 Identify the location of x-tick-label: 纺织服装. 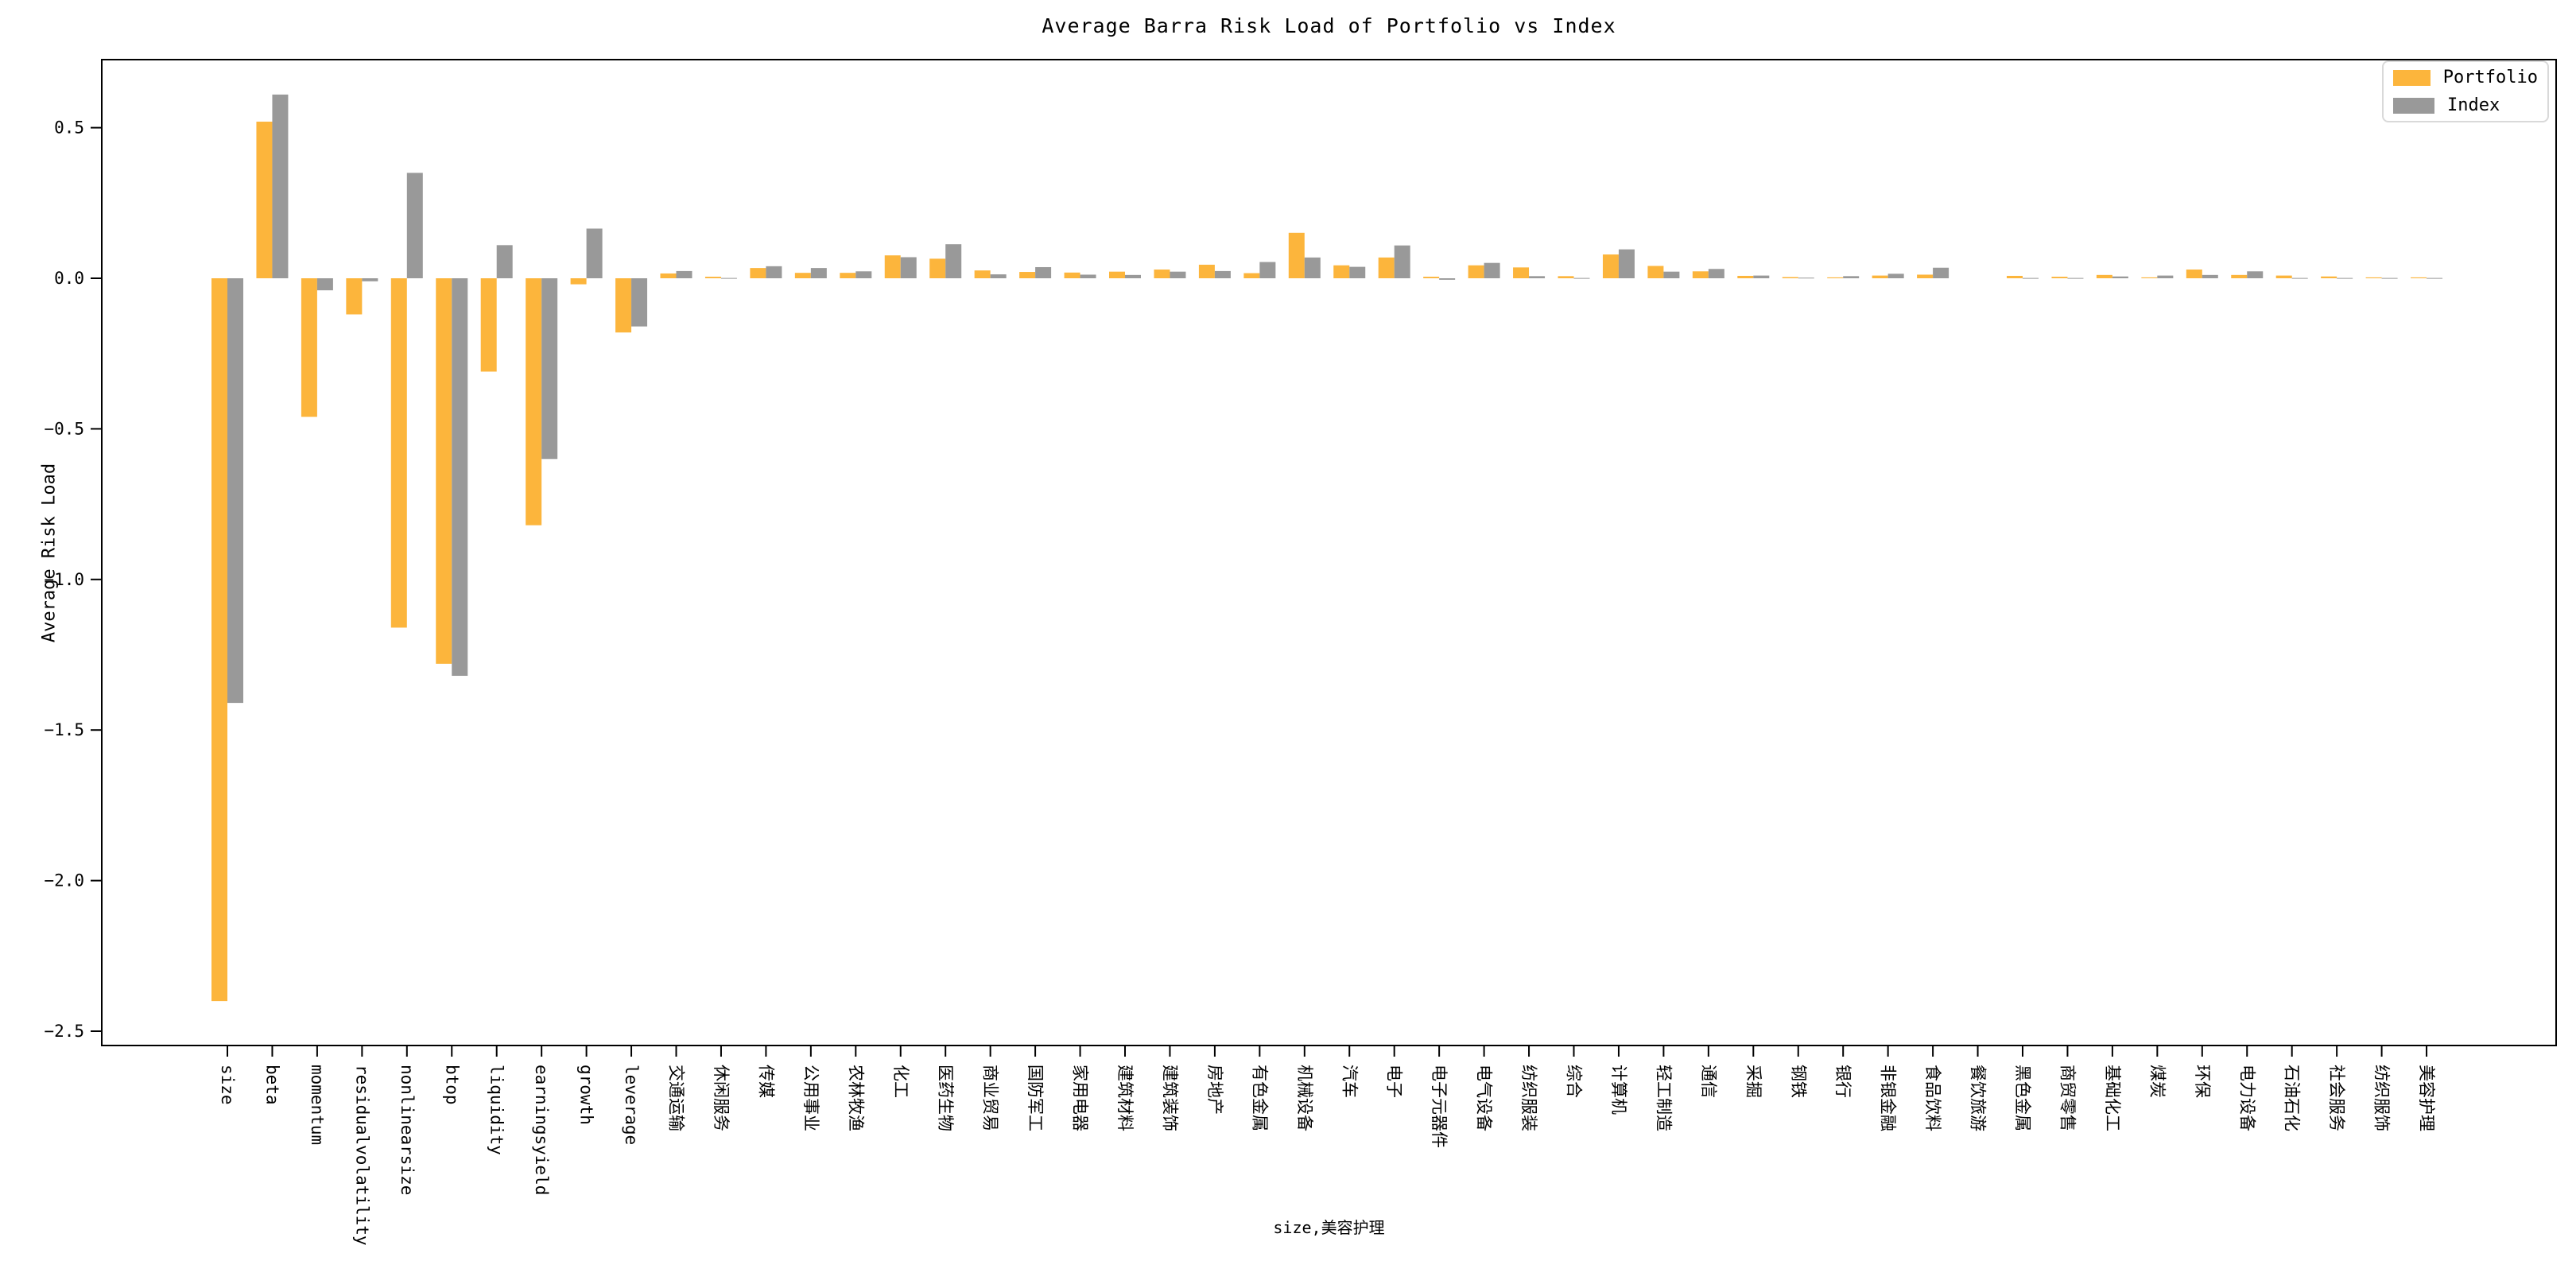
(1529, 1098).